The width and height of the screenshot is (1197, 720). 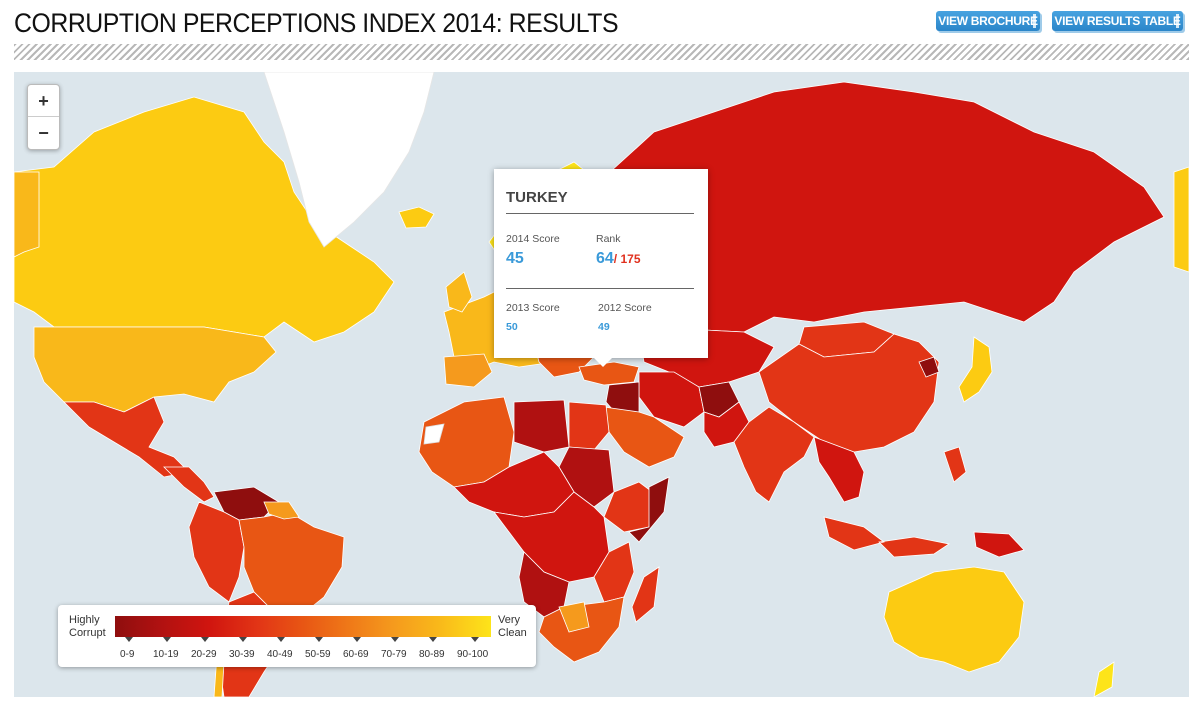 What do you see at coordinates (84, 620) in the screenshot?
I see `legend-corrupt-line1: Highly` at bounding box center [84, 620].